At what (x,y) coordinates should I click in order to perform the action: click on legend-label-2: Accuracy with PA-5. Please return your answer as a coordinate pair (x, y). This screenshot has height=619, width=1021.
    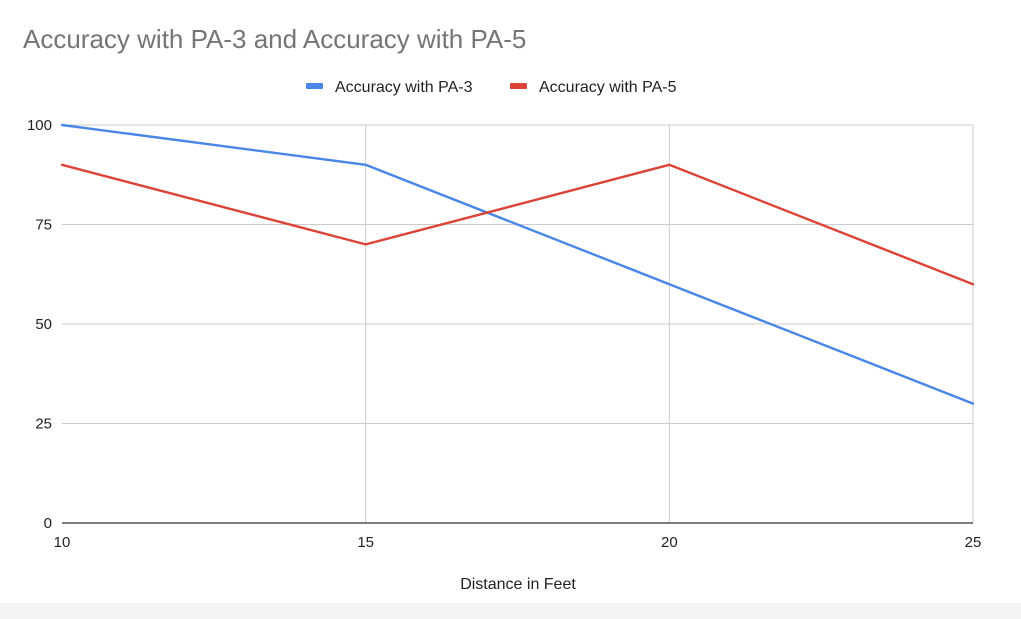
    Looking at the image, I should click on (608, 87).